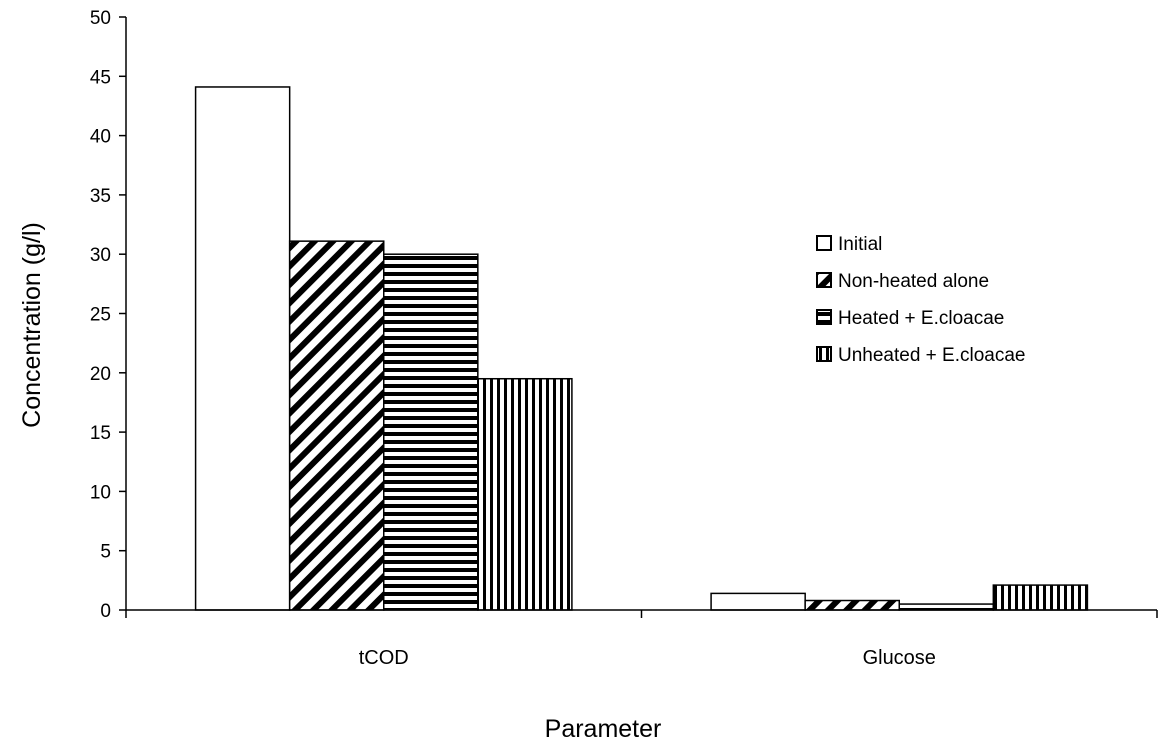 This screenshot has width=1159, height=749. I want to click on legend-label-unheated-e-cloacae: Unheated + E.cloacae, so click(932, 355).